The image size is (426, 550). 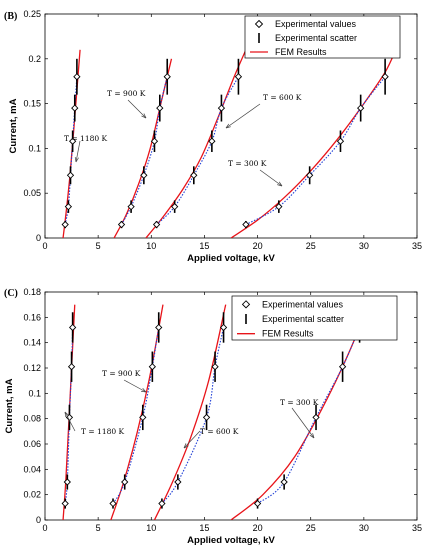 I want to click on y-tick-label: 0.06, so click(x=32, y=444).